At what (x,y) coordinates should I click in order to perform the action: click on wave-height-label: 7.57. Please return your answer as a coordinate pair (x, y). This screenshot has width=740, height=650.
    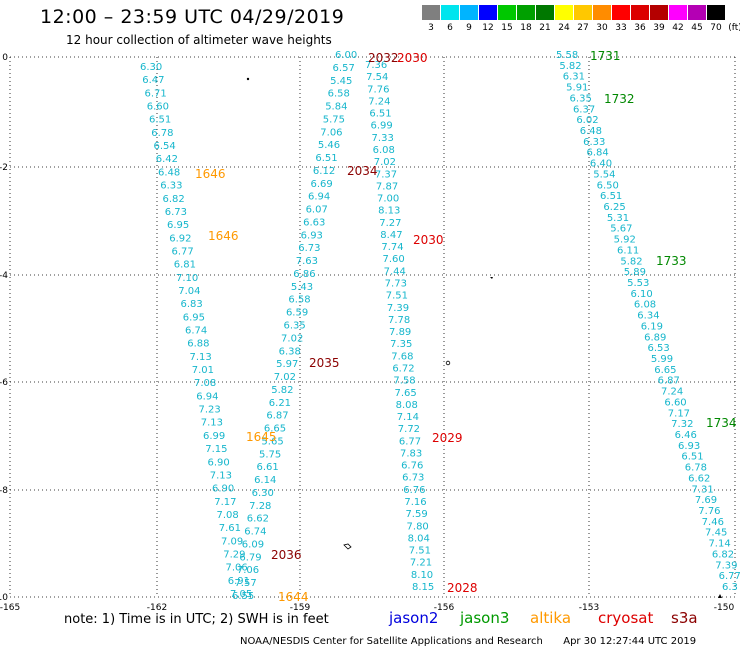
    Looking at the image, I should click on (245, 583).